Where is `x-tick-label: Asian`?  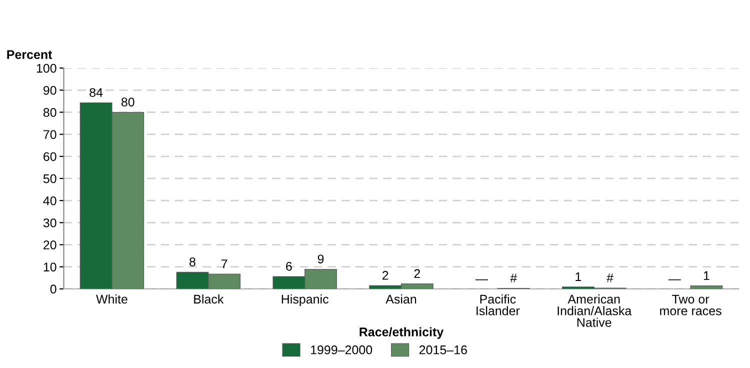
x-tick-label: Asian is located at coordinates (401, 299).